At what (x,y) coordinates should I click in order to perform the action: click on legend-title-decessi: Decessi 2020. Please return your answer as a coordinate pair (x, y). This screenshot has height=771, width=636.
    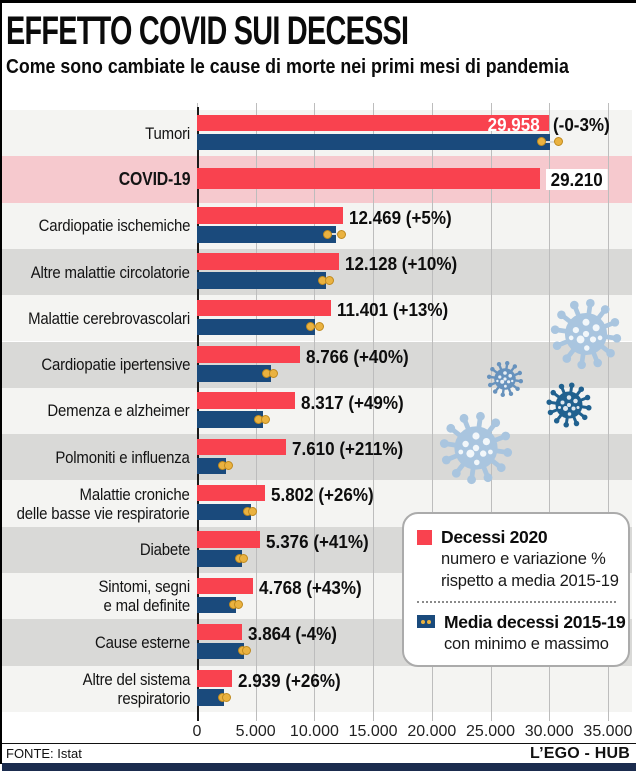
    Looking at the image, I should click on (494, 537).